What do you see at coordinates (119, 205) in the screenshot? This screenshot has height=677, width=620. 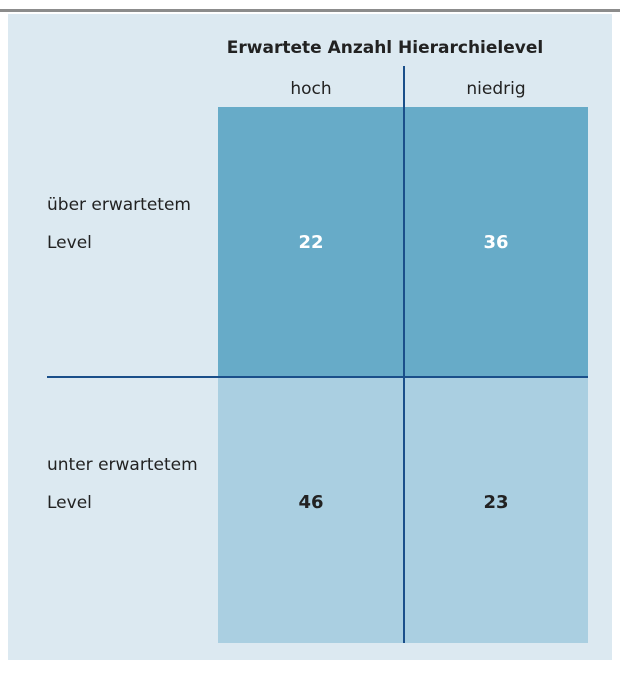 I see `row-label: über erwartetem` at bounding box center [119, 205].